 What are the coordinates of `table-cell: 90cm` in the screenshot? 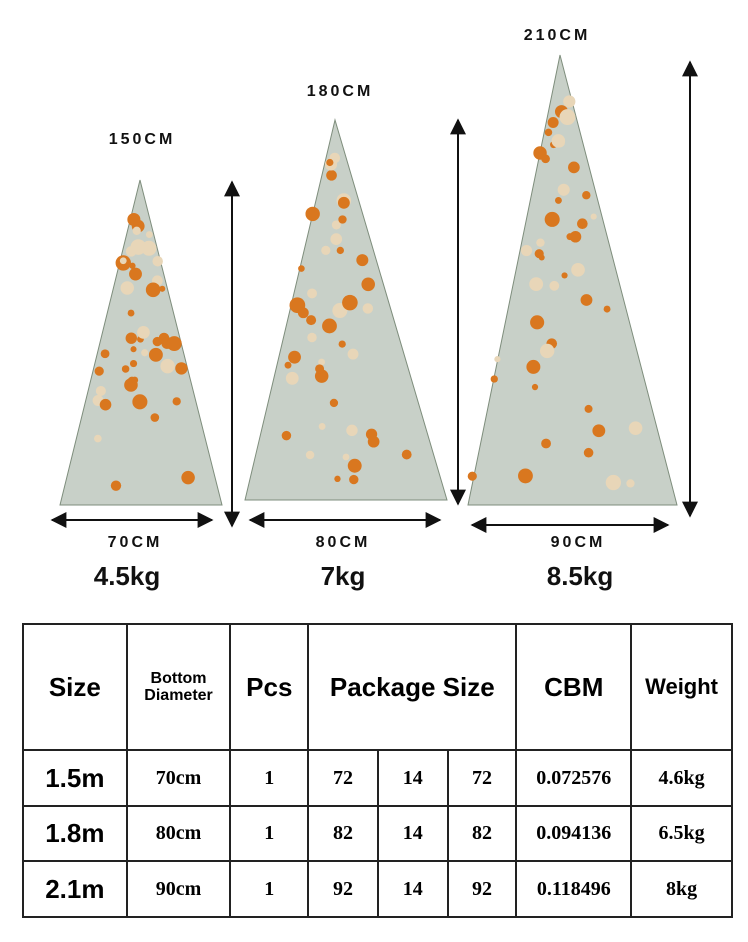 It's located at (178, 889).